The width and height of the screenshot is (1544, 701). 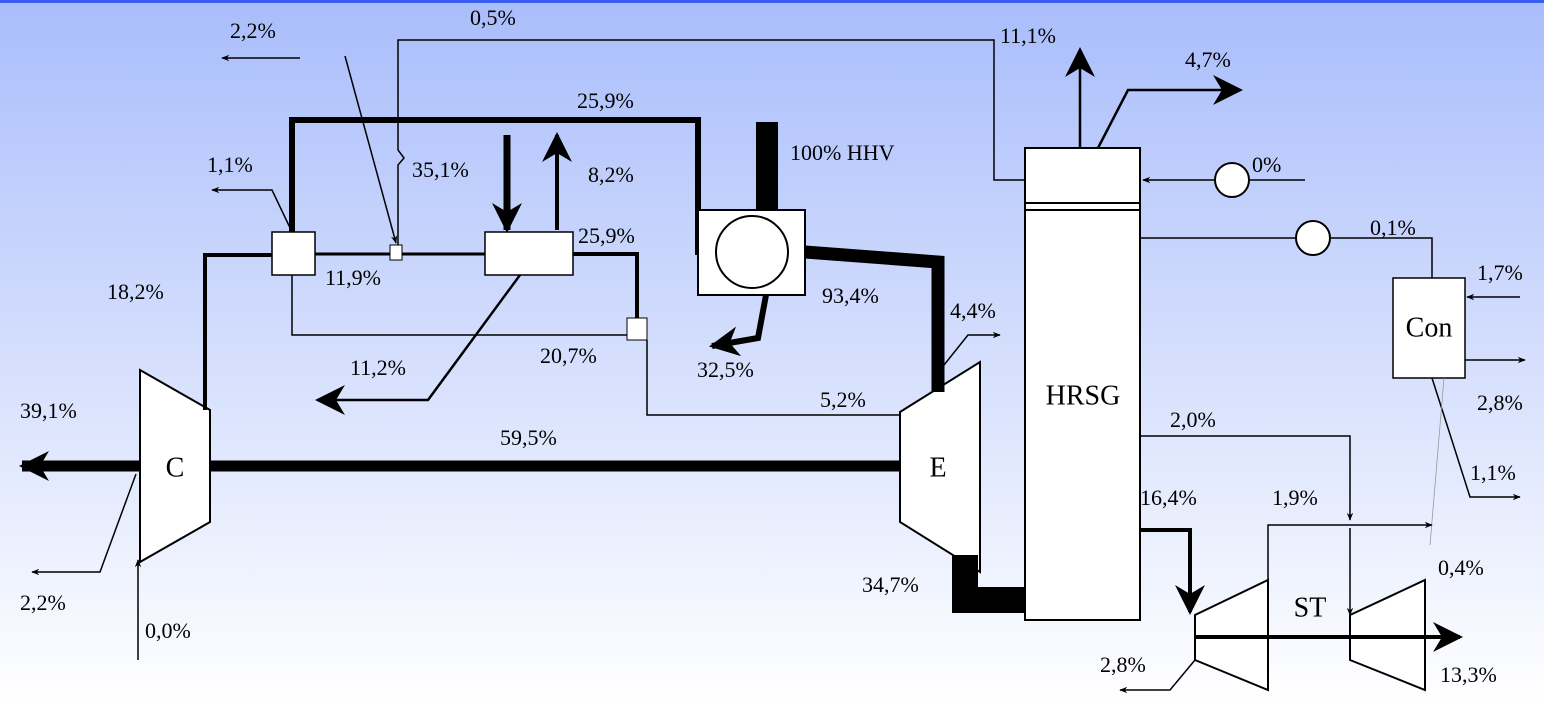 I want to click on flow-label: 0,5%, so click(x=493, y=17).